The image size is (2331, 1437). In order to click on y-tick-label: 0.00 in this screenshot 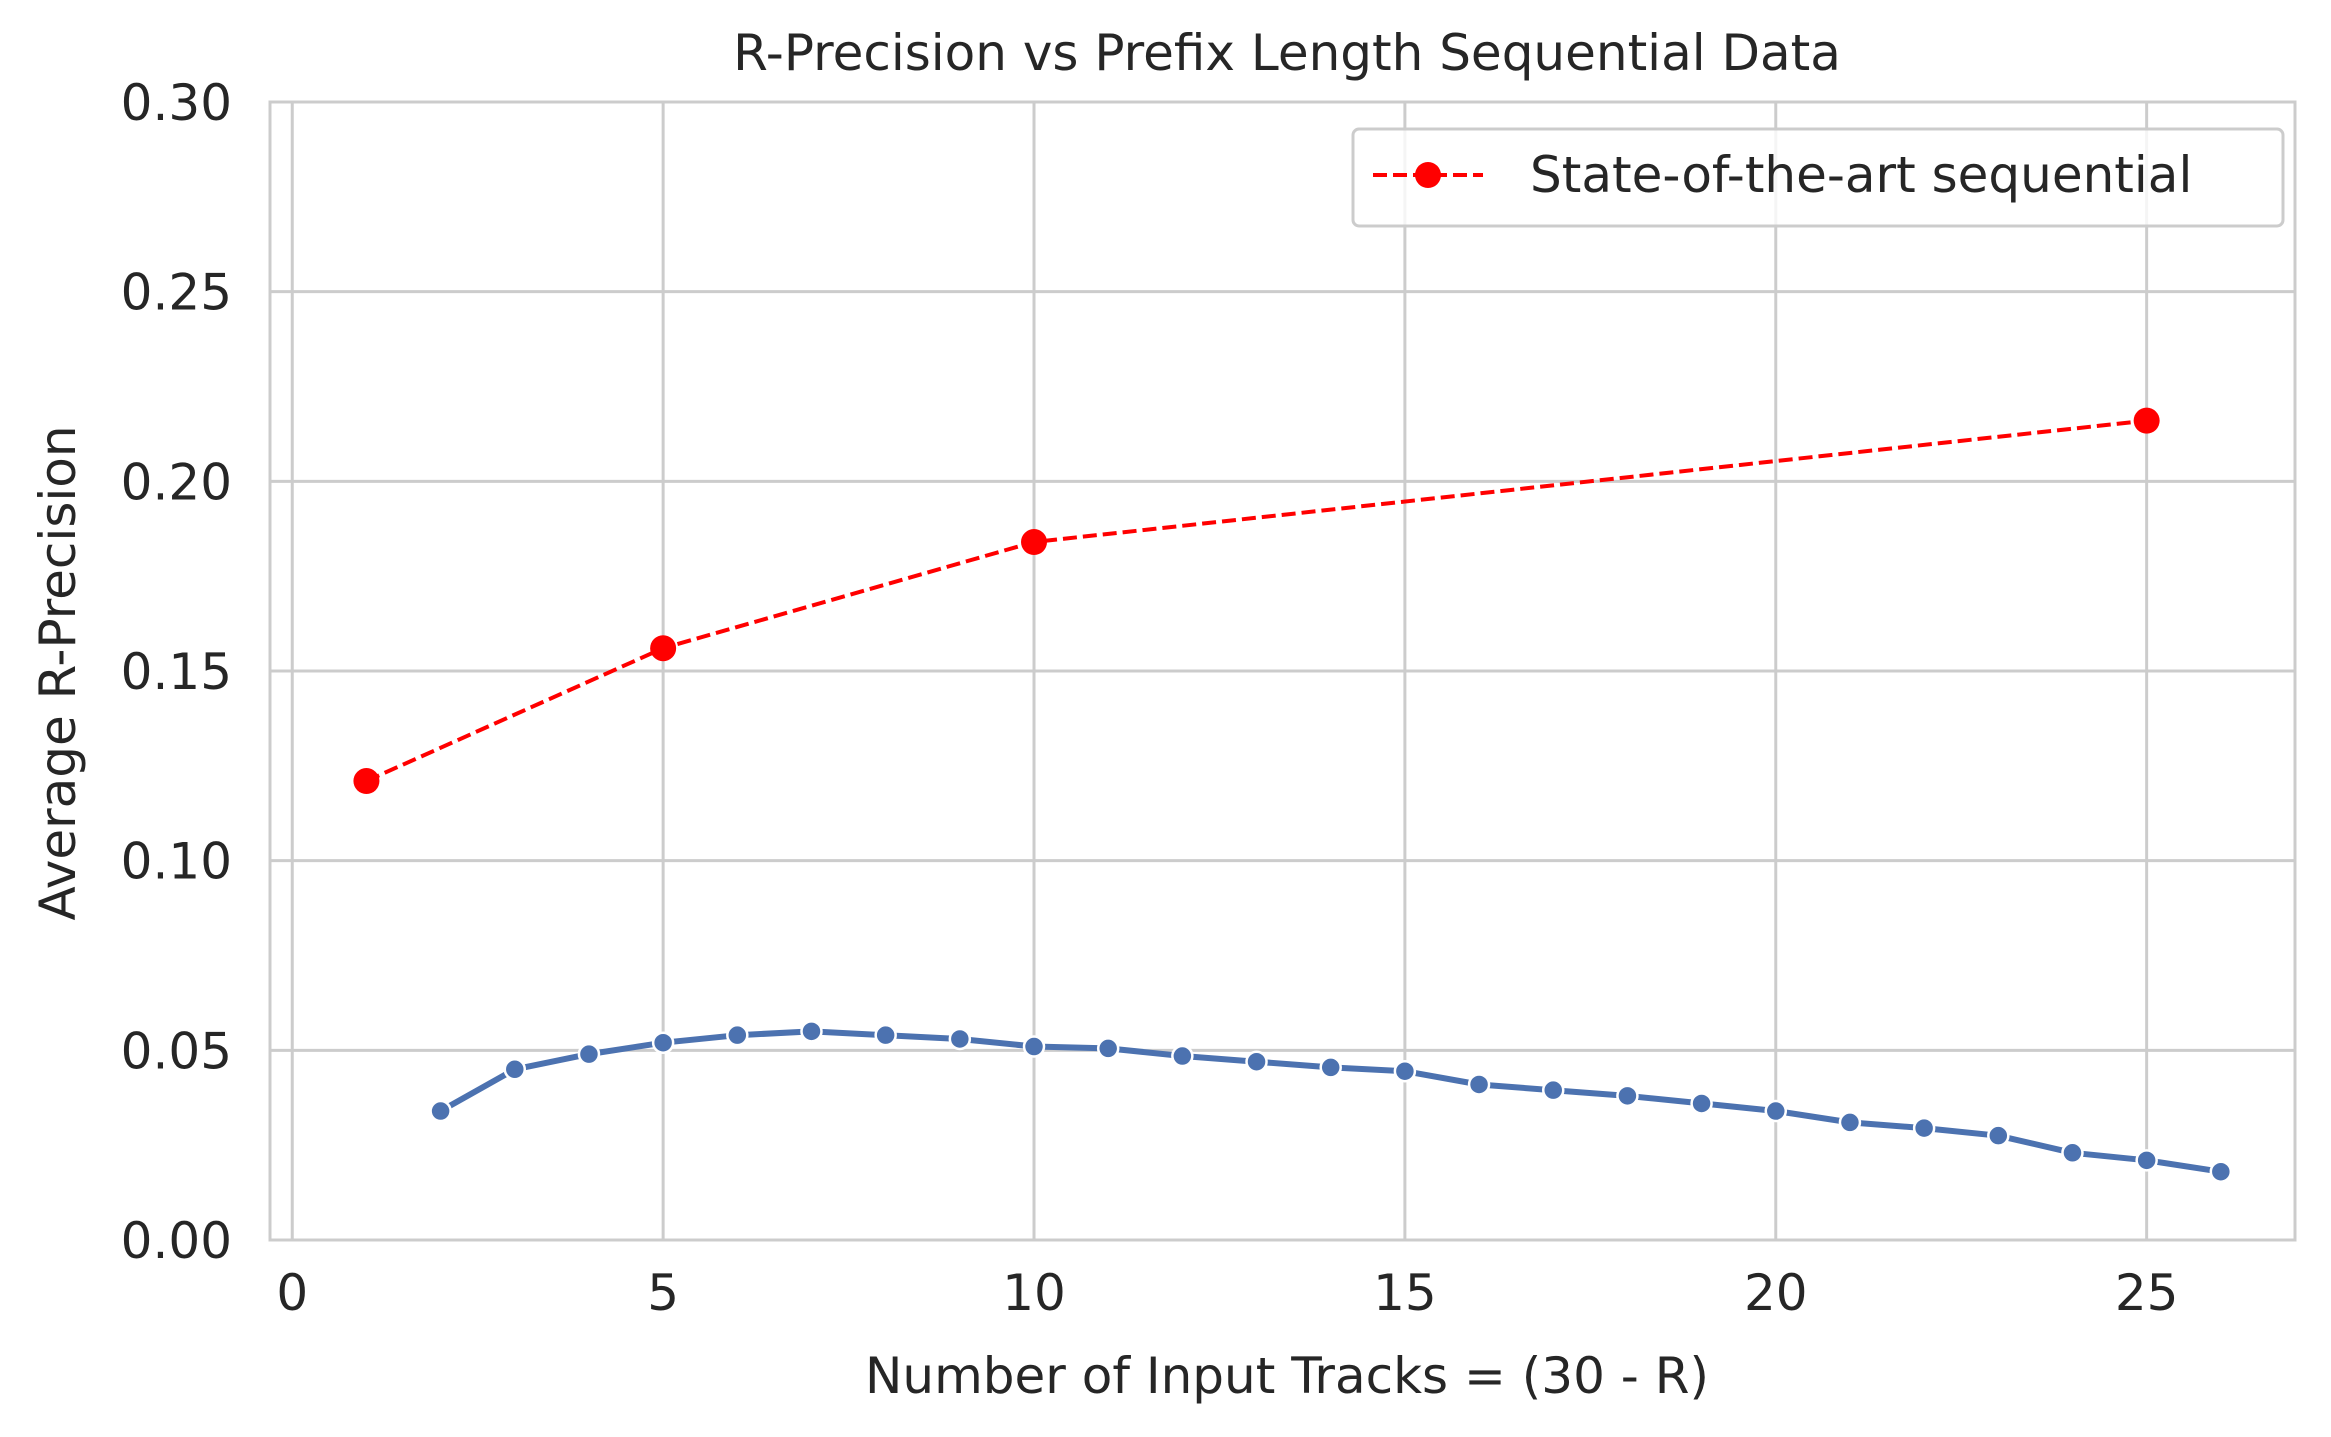, I will do `click(176, 1241)`.